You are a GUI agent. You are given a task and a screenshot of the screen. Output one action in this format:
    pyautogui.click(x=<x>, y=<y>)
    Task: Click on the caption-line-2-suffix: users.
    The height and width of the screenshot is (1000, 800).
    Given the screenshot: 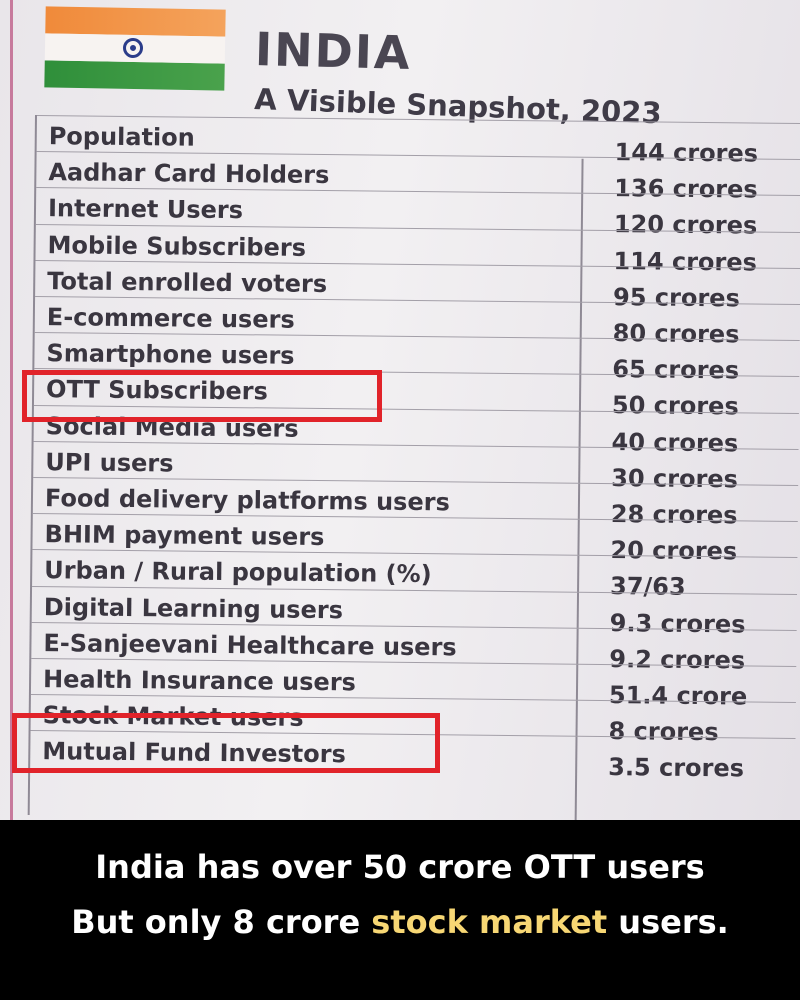 What is the action you would take?
    pyautogui.click(x=668, y=922)
    